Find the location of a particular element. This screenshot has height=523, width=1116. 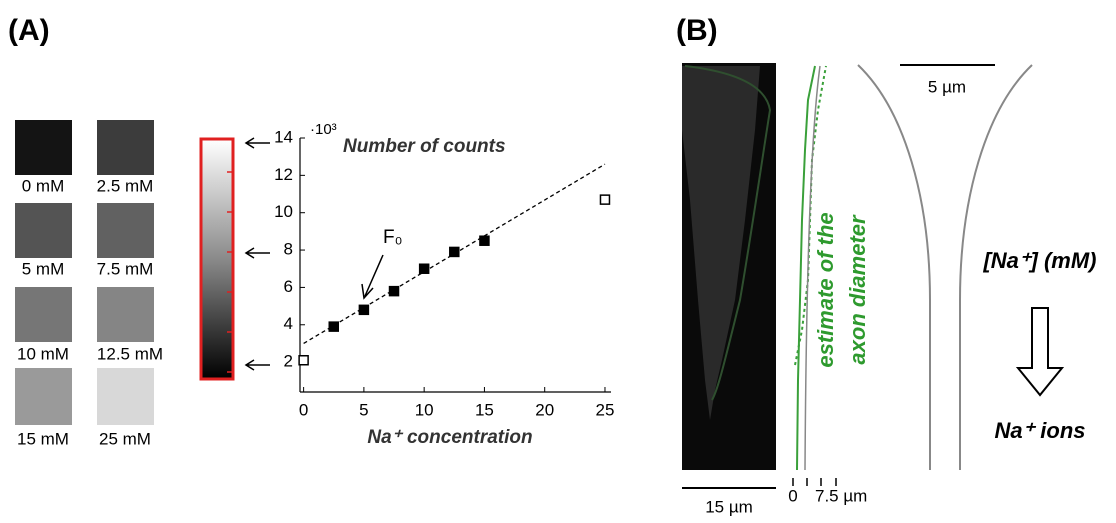

diameter-label: axon diameter is located at coordinates (857, 289).